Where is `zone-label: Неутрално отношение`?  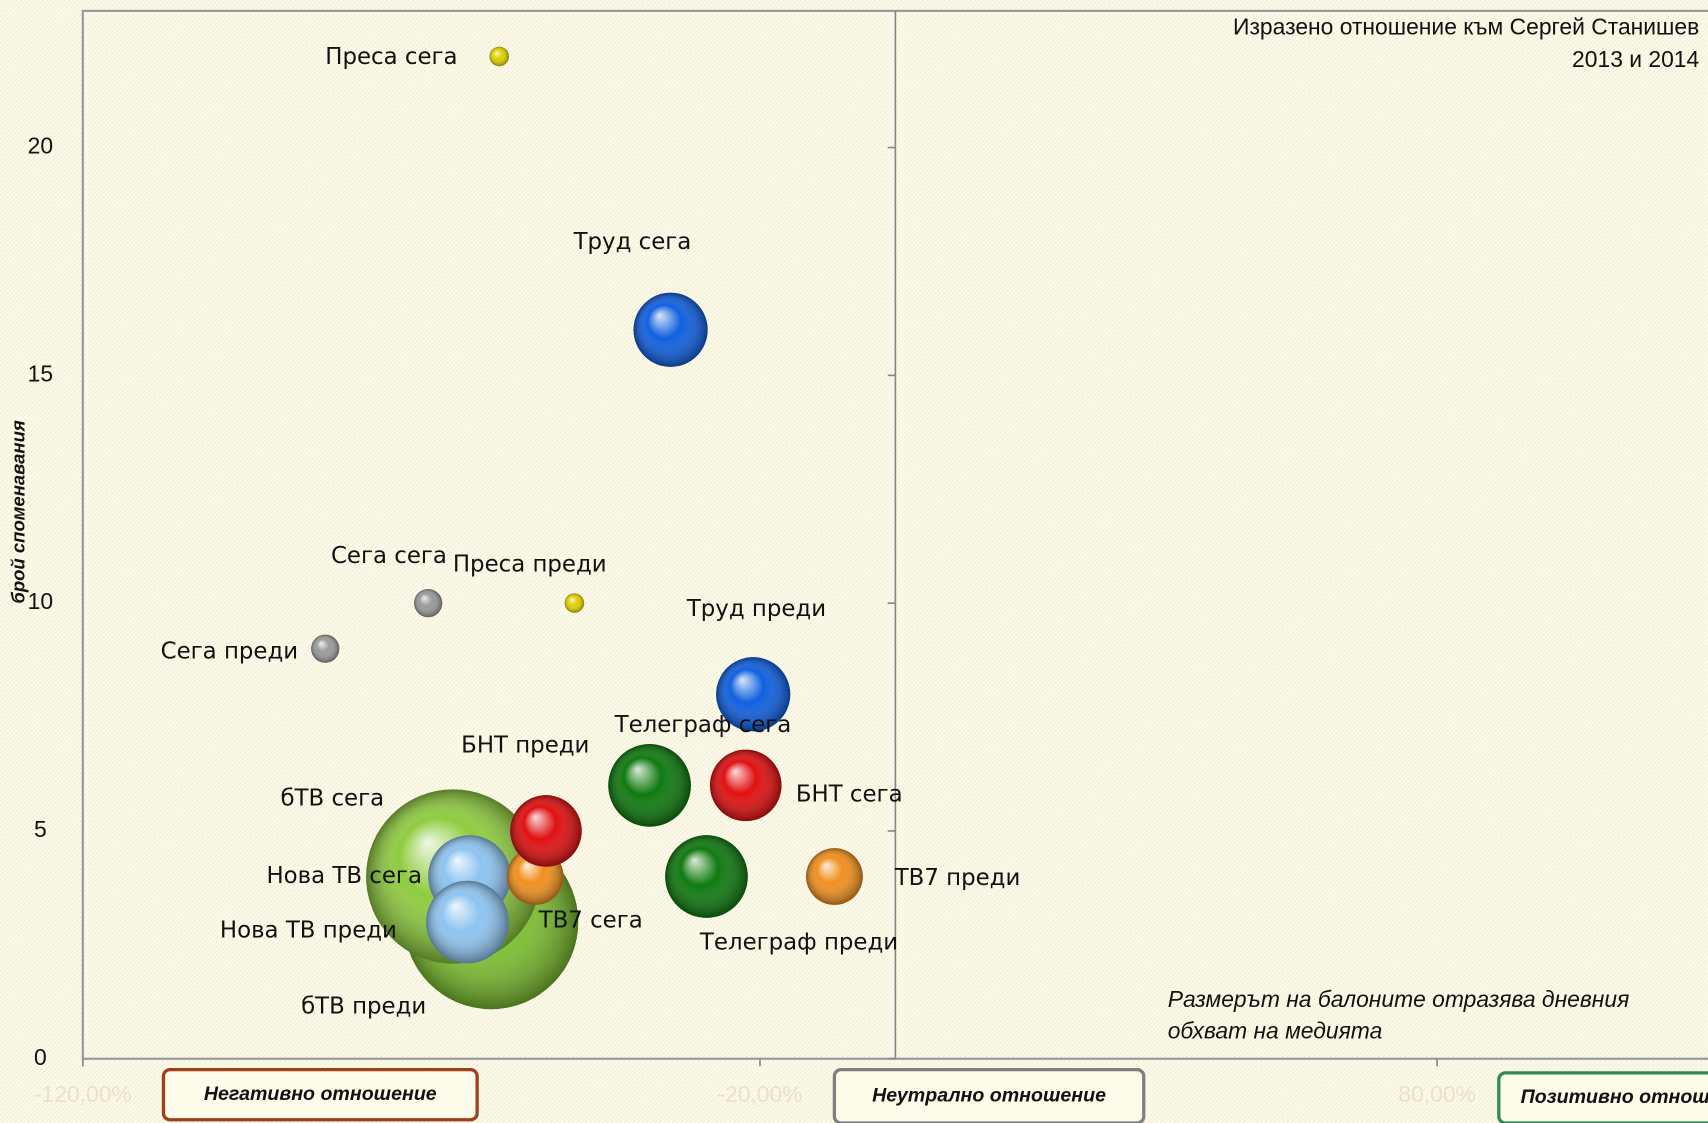 zone-label: Неутрално отношение is located at coordinates (989, 1095).